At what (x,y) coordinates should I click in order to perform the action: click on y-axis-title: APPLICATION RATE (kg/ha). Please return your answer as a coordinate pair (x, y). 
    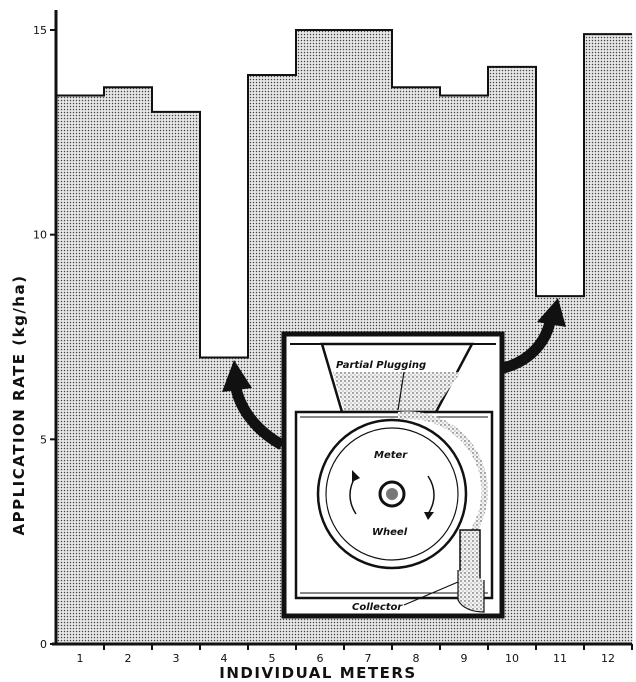
    Looking at the image, I should click on (19, 405).